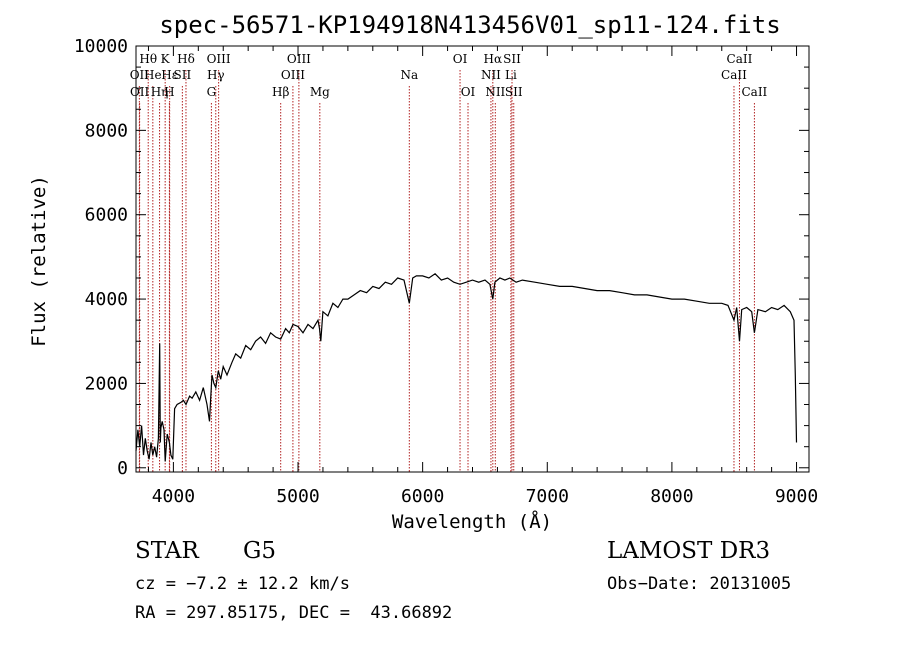 The height and width of the screenshot is (649, 900). Describe the element at coordinates (106, 130) in the screenshot. I see `y-tick-label: 8000` at that location.